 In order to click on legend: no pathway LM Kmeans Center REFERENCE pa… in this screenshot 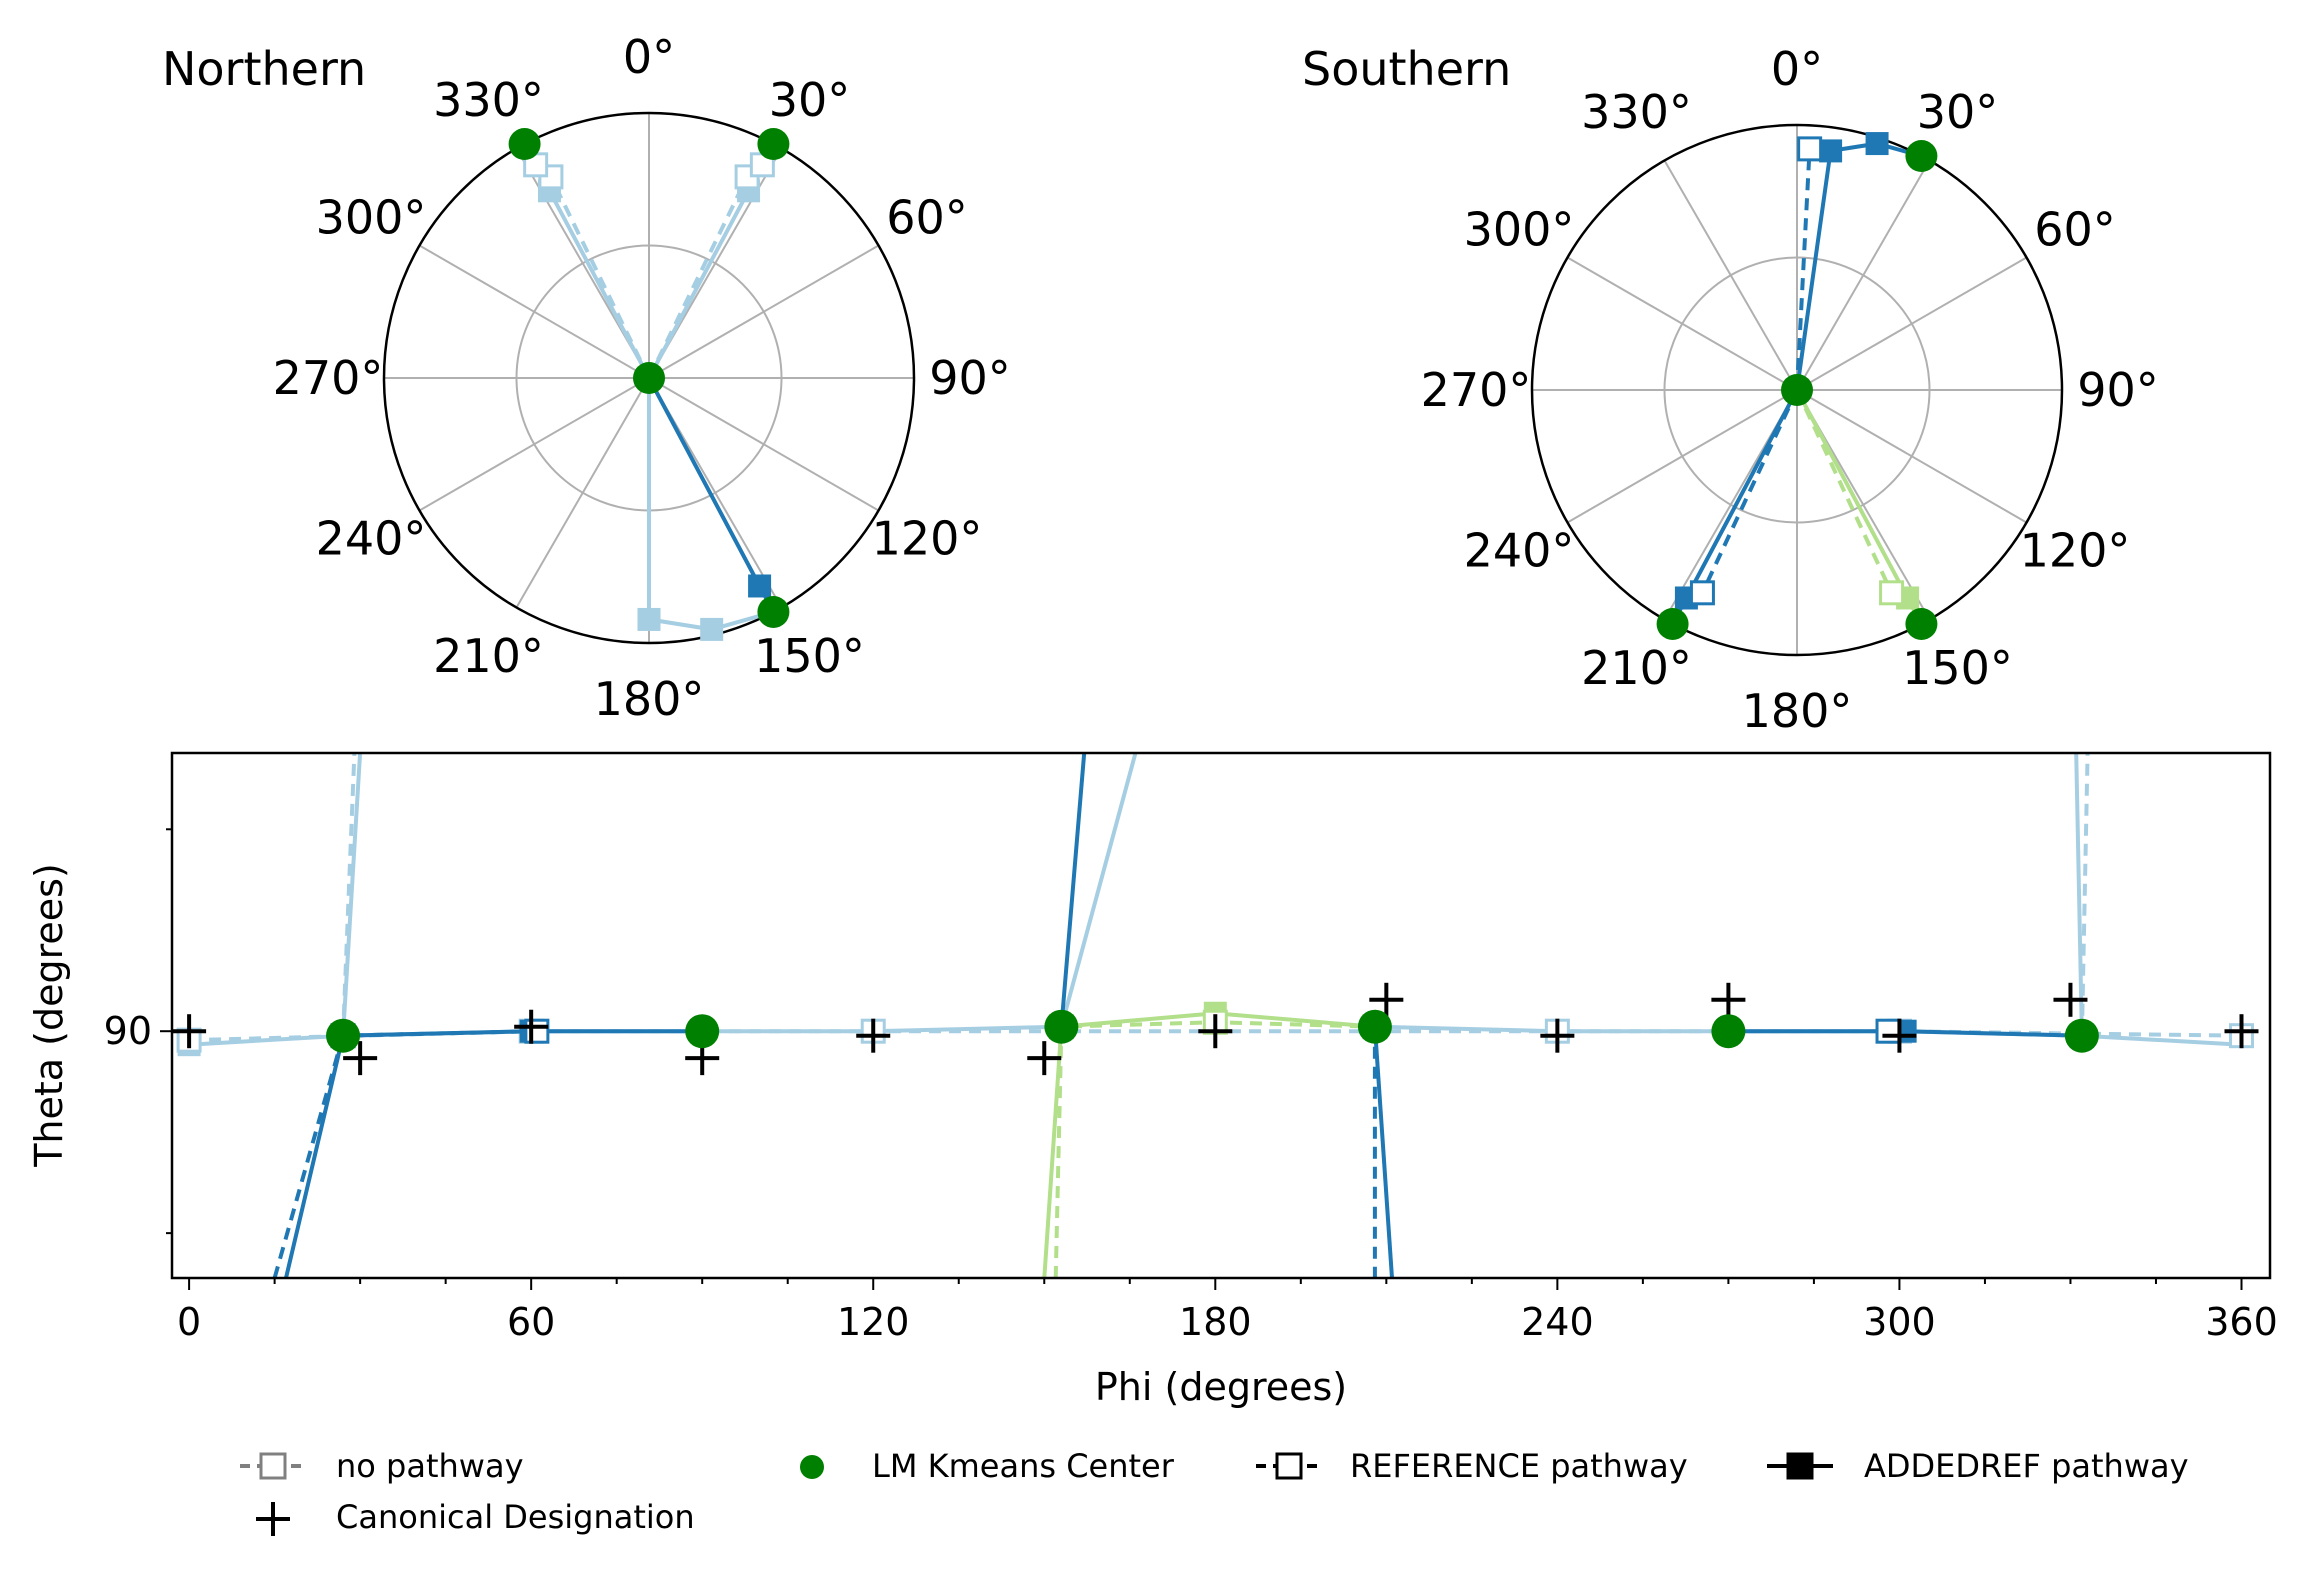, I will do `click(1214, 1491)`.